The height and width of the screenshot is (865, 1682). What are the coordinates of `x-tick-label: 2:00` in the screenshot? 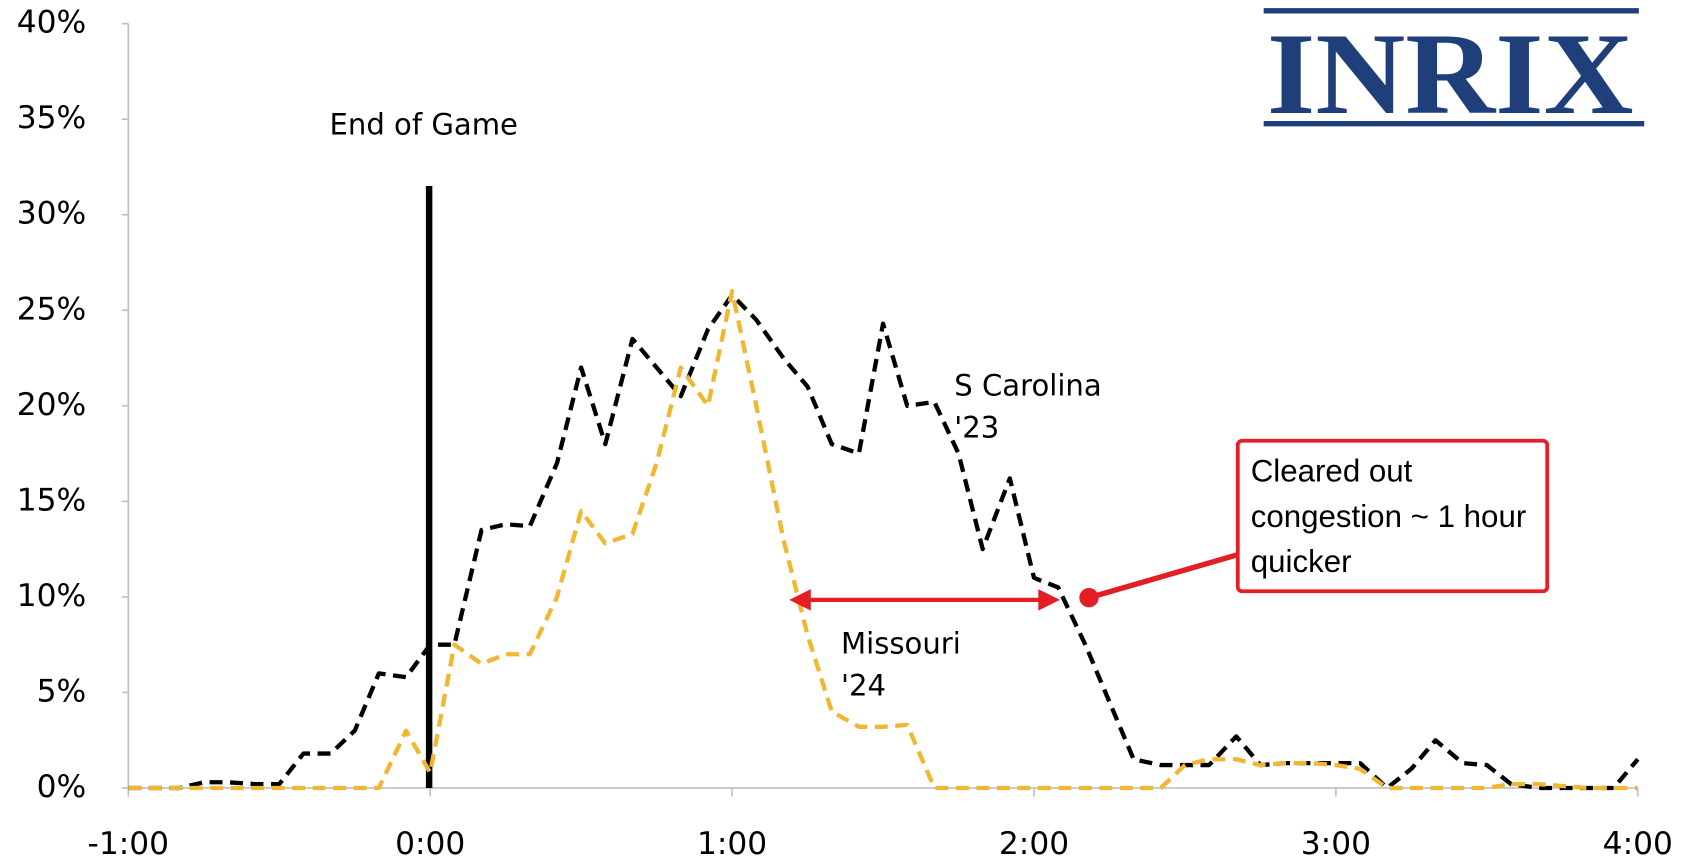 It's located at (1034, 843).